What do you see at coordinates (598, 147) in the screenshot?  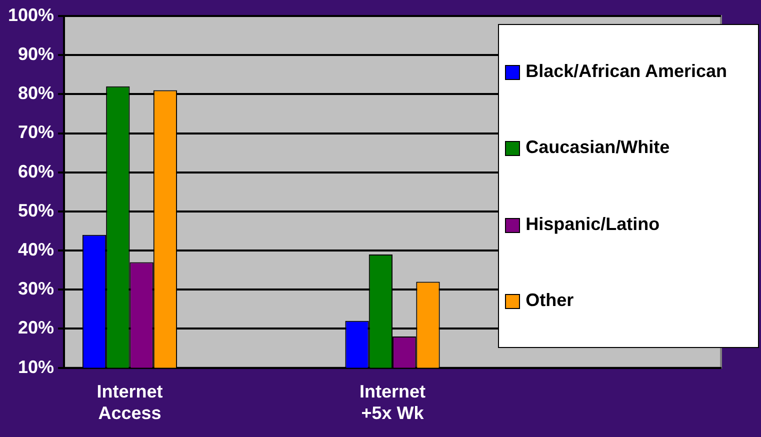 I see `legend-label: Caucasian/White` at bounding box center [598, 147].